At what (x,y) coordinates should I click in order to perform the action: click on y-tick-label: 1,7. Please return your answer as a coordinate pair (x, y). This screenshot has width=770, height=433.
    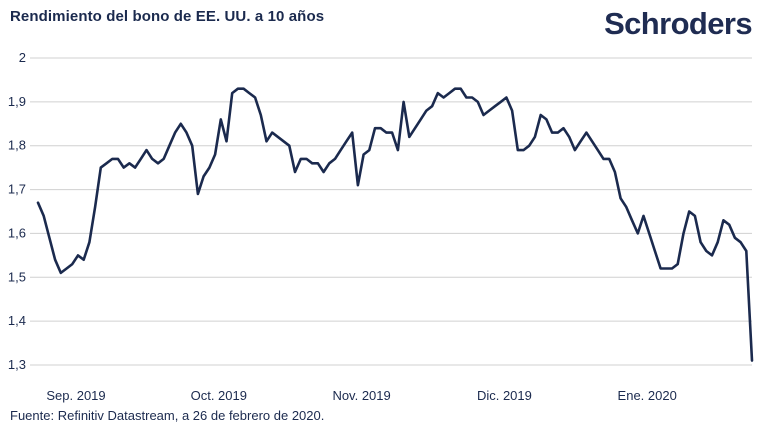
    Looking at the image, I should click on (17, 189).